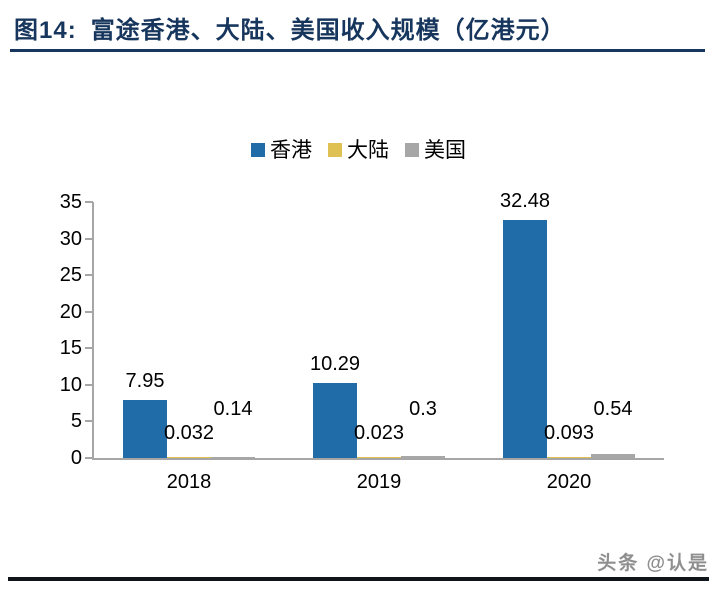 The height and width of the screenshot is (590, 717). Describe the element at coordinates (189, 433) in the screenshot. I see `value-label-大陆-2018: 0.032` at that location.